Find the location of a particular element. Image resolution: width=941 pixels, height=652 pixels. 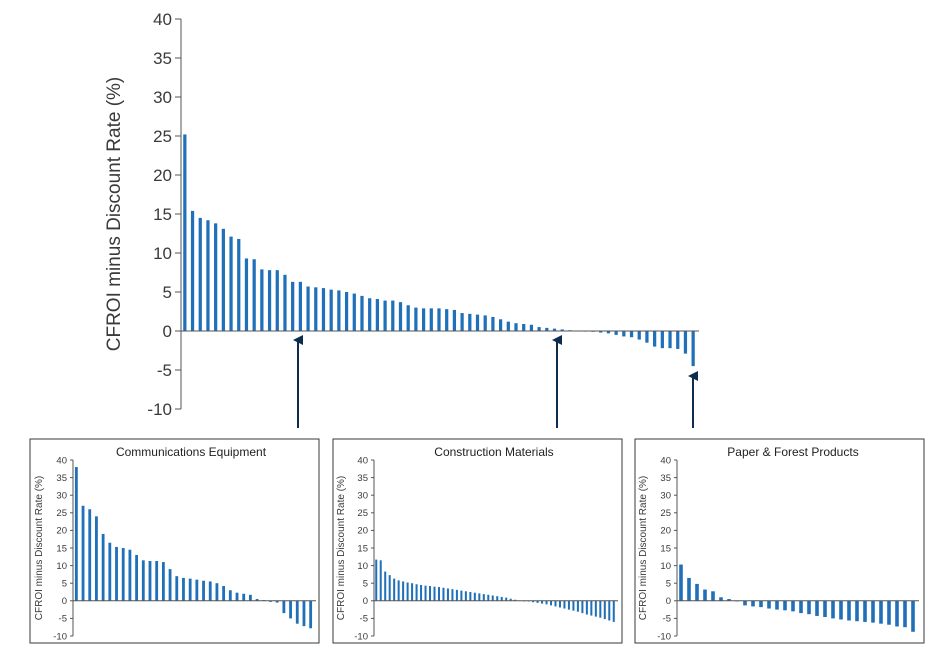

y-tick-label: 30 is located at coordinates (162, 97).